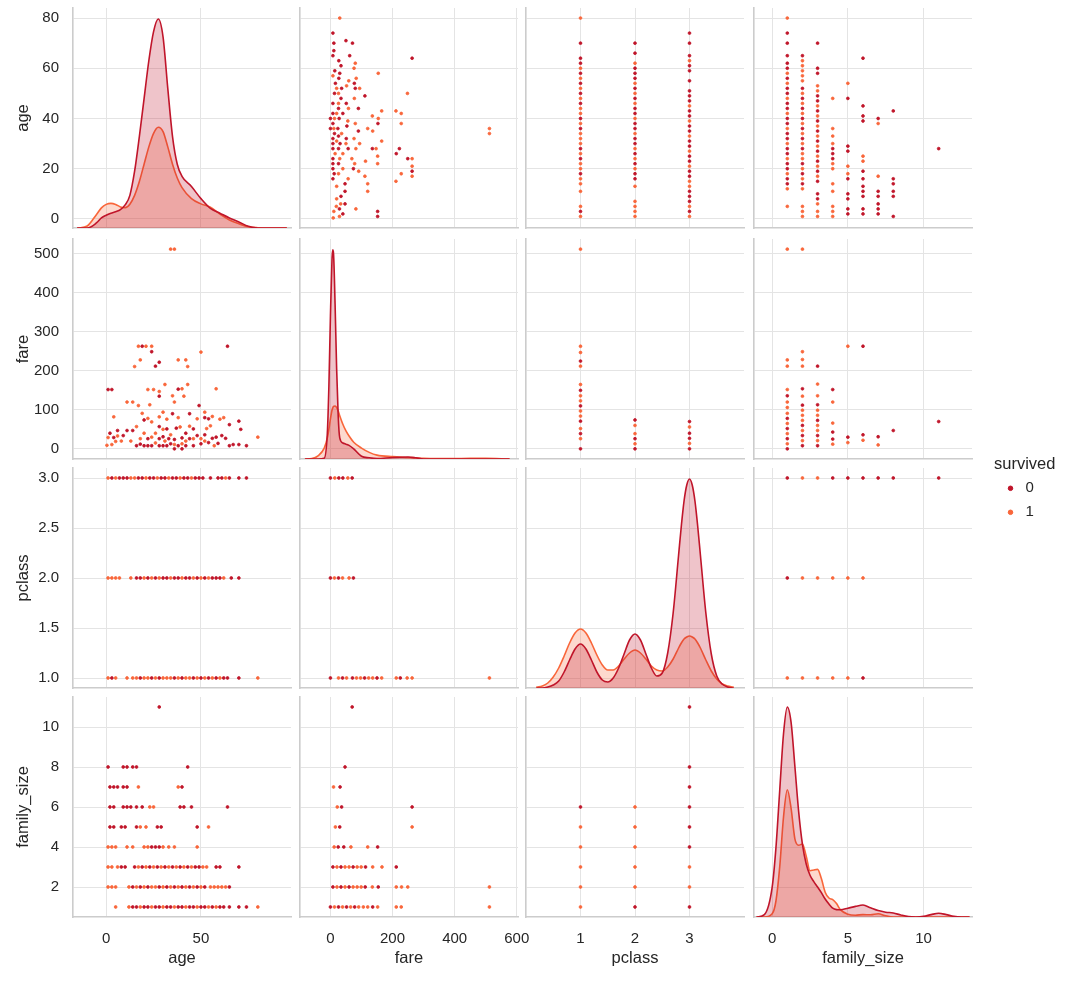 The height and width of the screenshot is (981, 1072). What do you see at coordinates (517, 938) in the screenshot?
I see `x-tick-label: 600` at bounding box center [517, 938].